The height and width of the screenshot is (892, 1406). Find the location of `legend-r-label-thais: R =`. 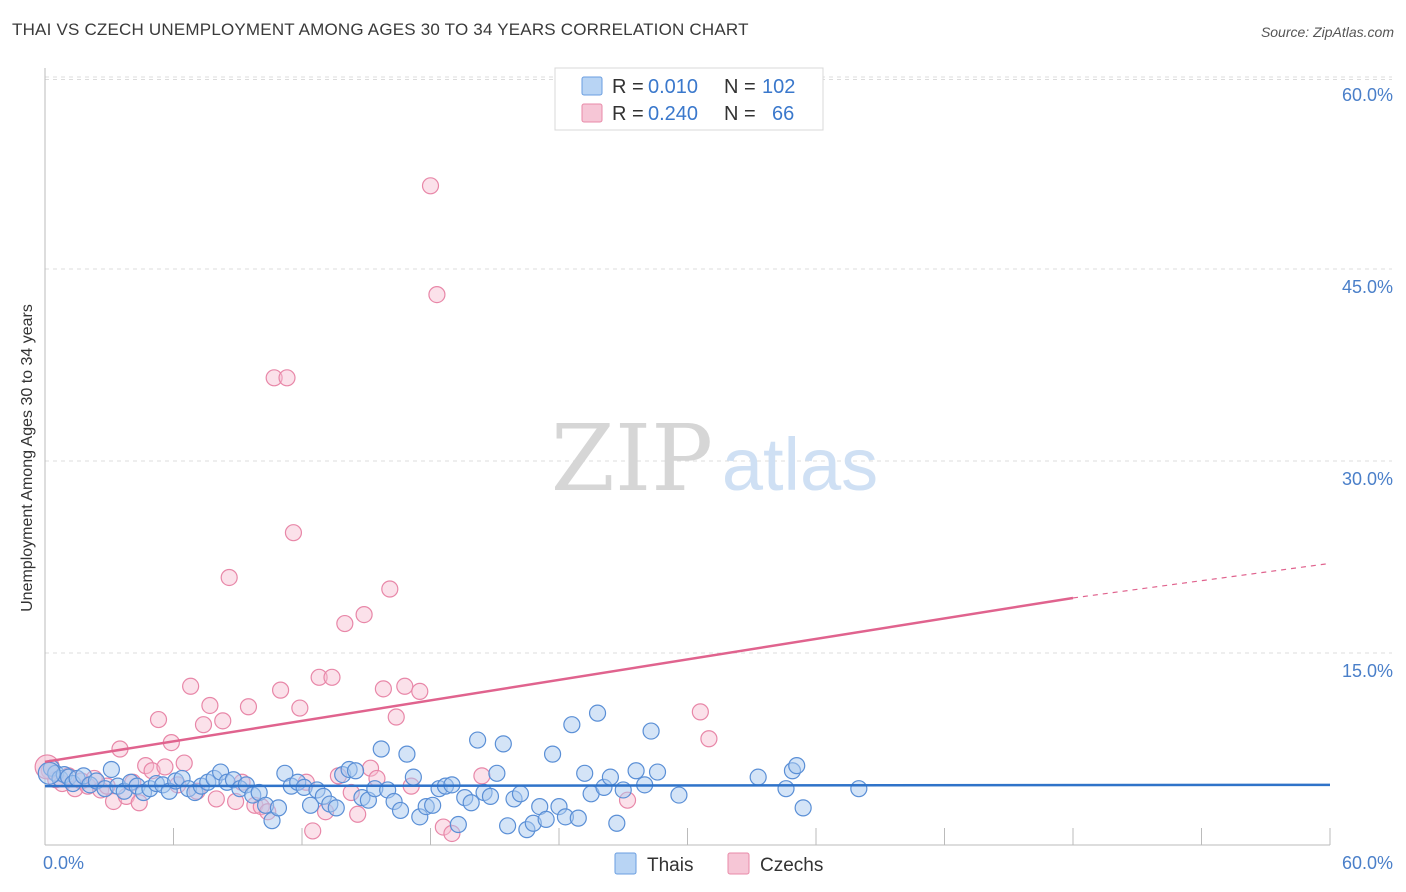

legend-r-label-thais: R = is located at coordinates (628, 87).